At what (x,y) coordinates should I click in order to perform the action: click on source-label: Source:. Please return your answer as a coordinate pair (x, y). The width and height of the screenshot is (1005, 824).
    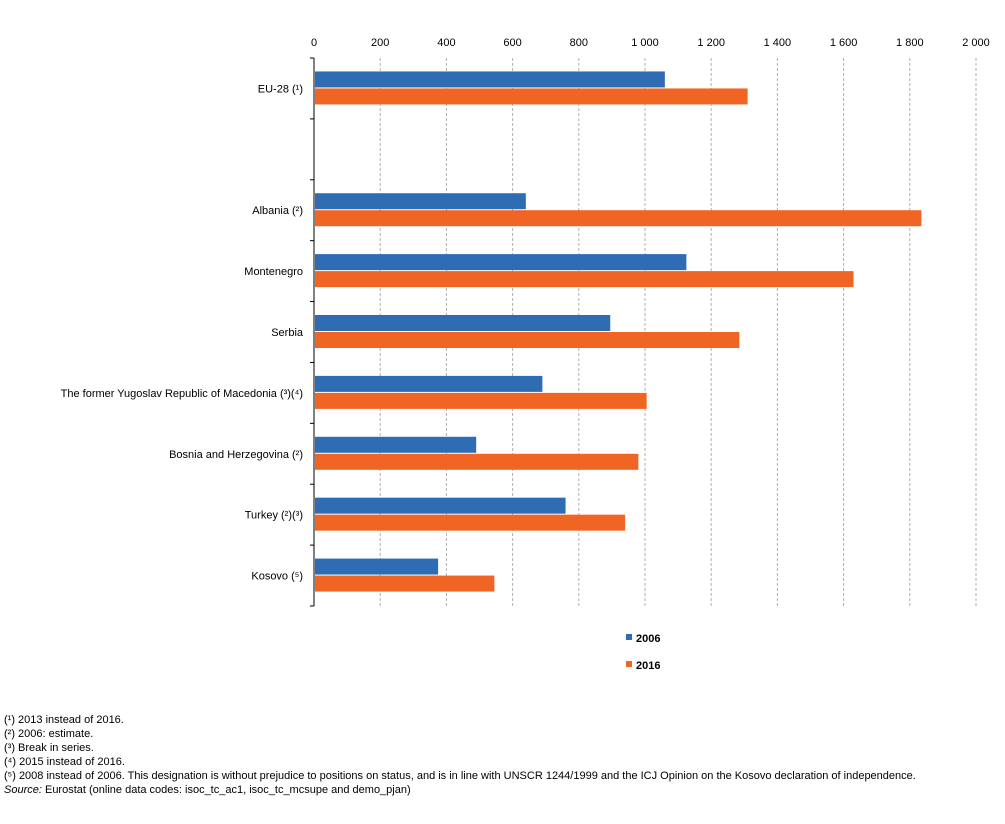
    Looking at the image, I should click on (23, 790).